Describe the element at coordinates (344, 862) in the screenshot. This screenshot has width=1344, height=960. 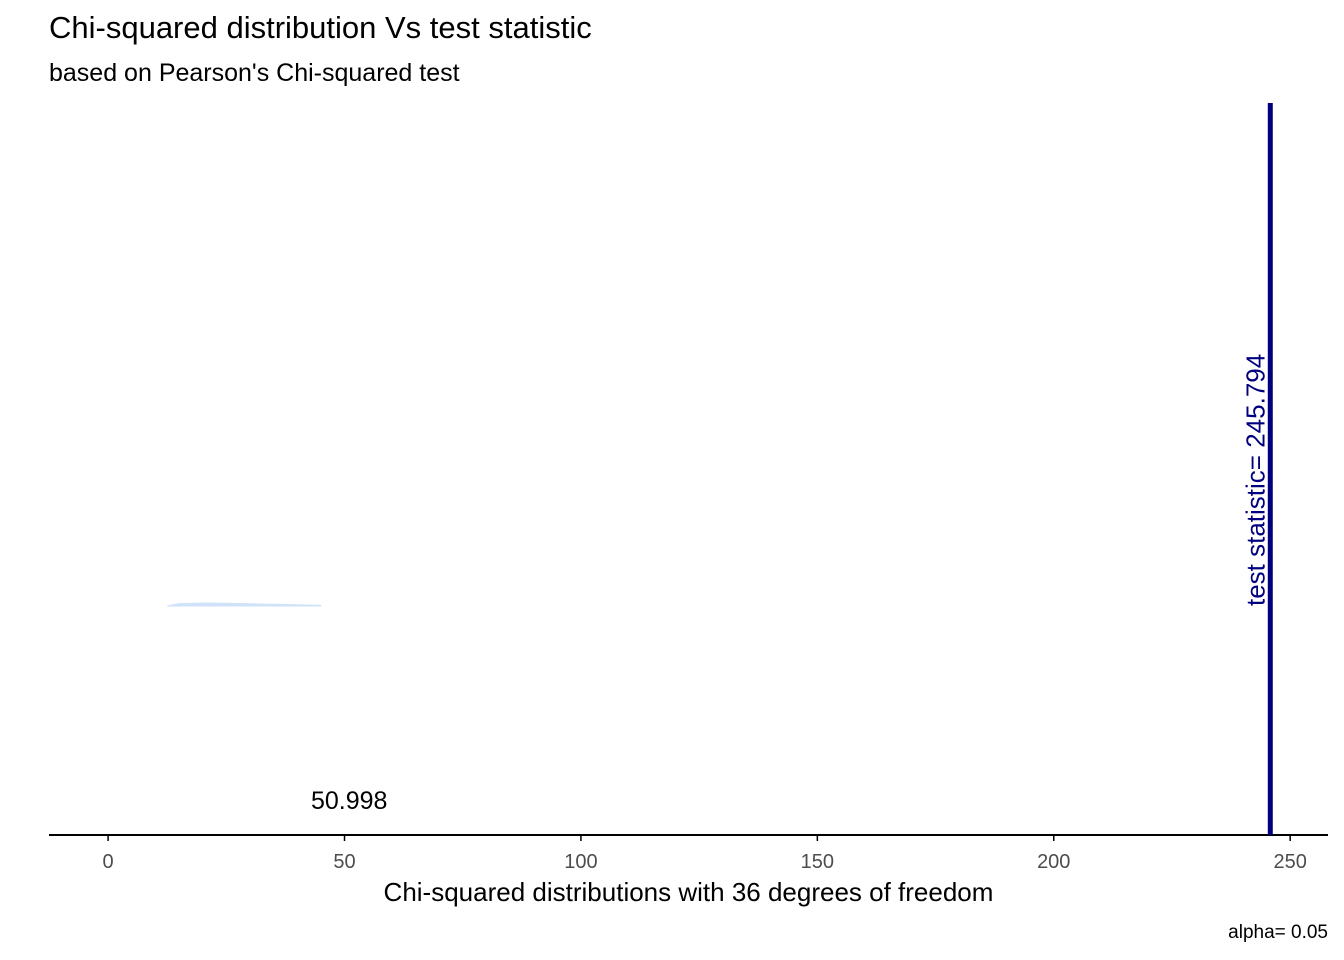
I see `x-tick-label: 50` at that location.